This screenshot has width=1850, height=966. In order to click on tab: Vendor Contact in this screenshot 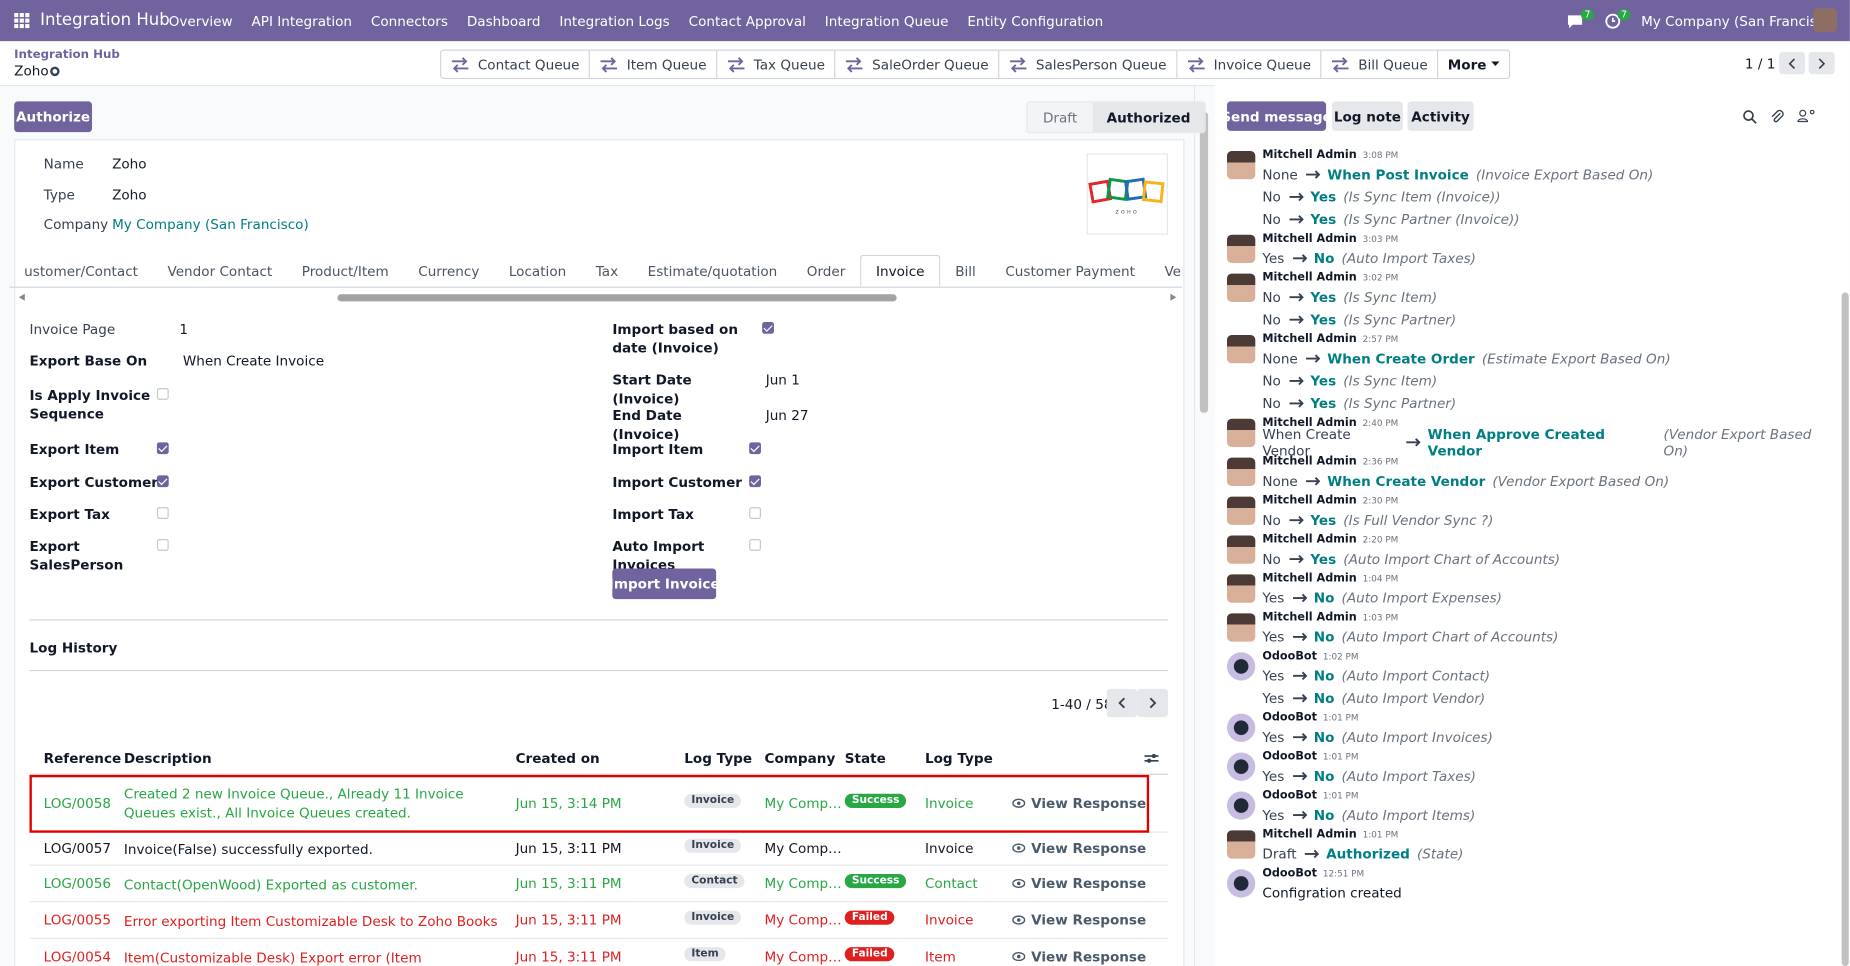, I will do `click(220, 270)`.